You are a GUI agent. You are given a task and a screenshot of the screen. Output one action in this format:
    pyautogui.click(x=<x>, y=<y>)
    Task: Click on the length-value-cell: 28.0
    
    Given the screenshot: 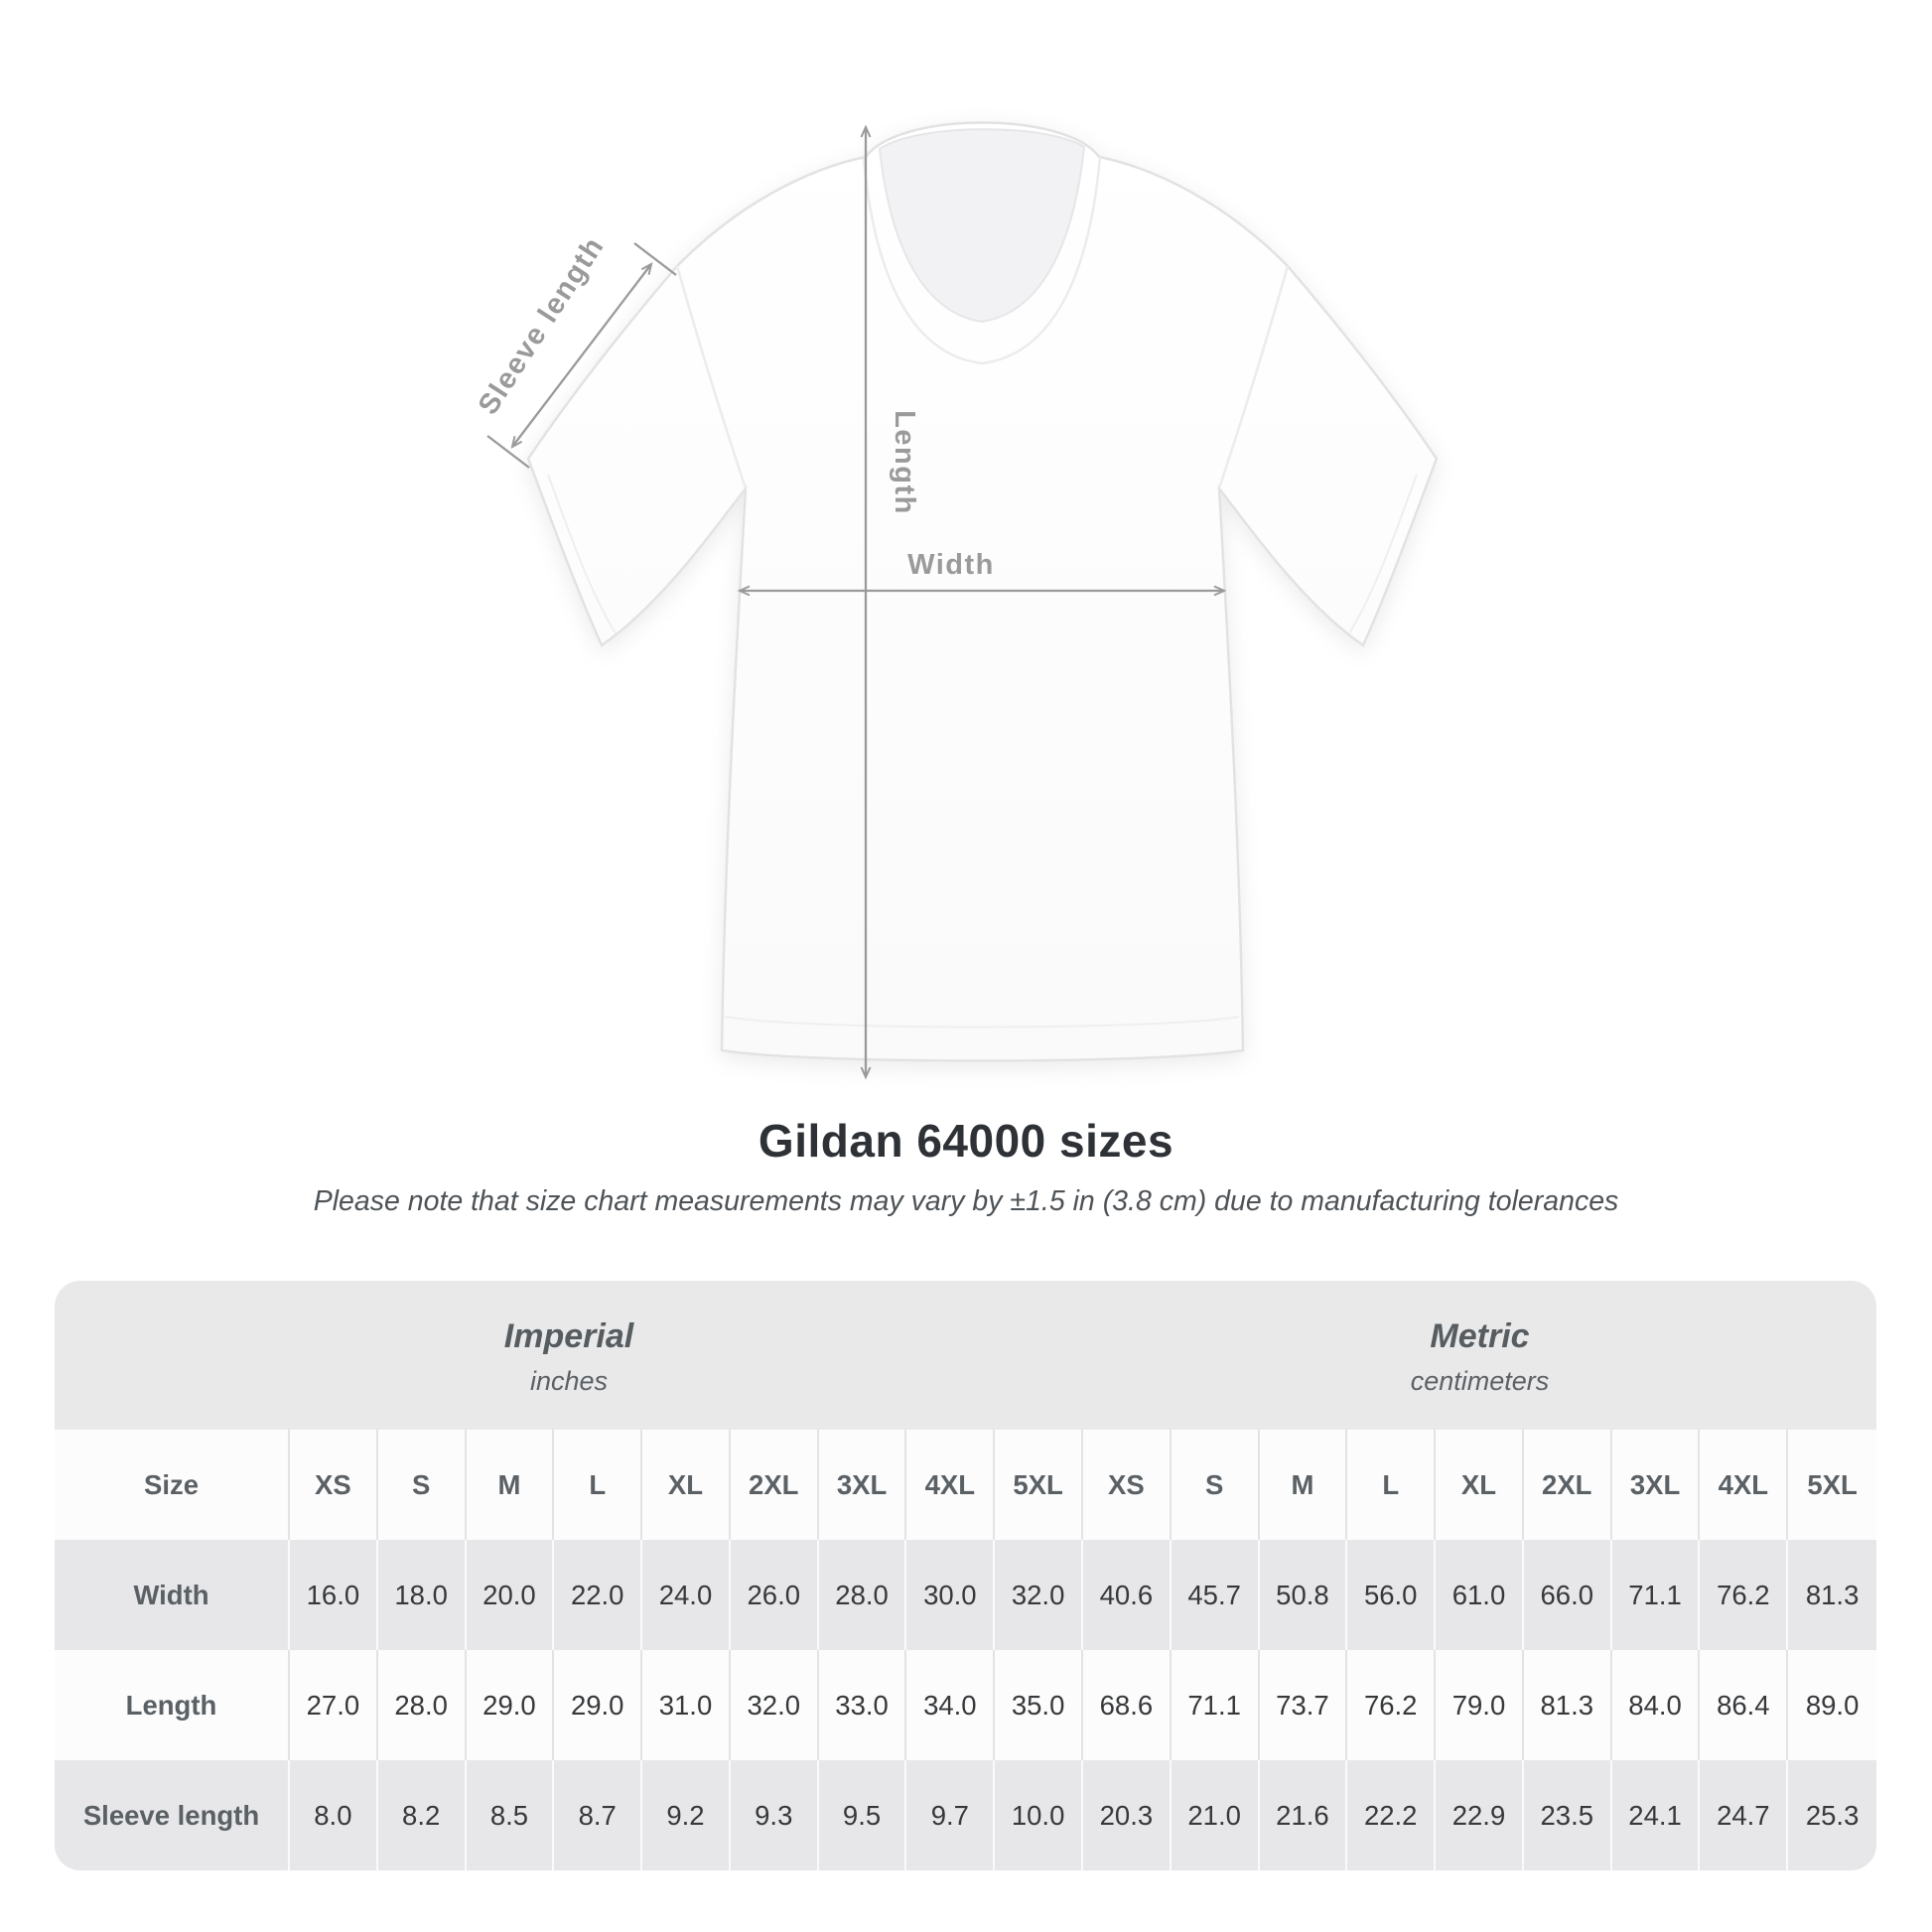 What is the action you would take?
    pyautogui.click(x=423, y=1705)
    